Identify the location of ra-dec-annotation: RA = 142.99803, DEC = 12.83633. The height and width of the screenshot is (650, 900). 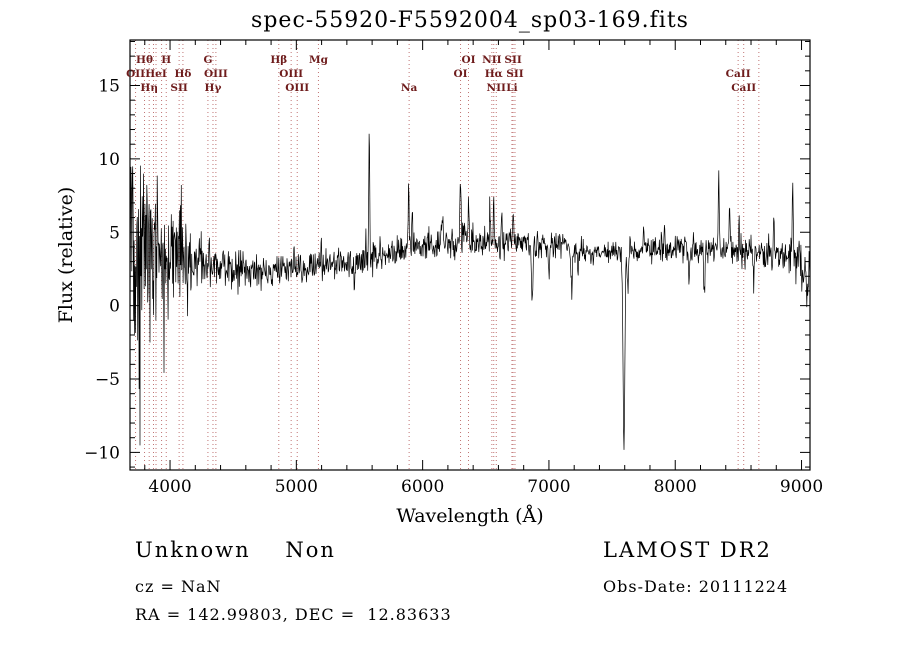
(293, 614).